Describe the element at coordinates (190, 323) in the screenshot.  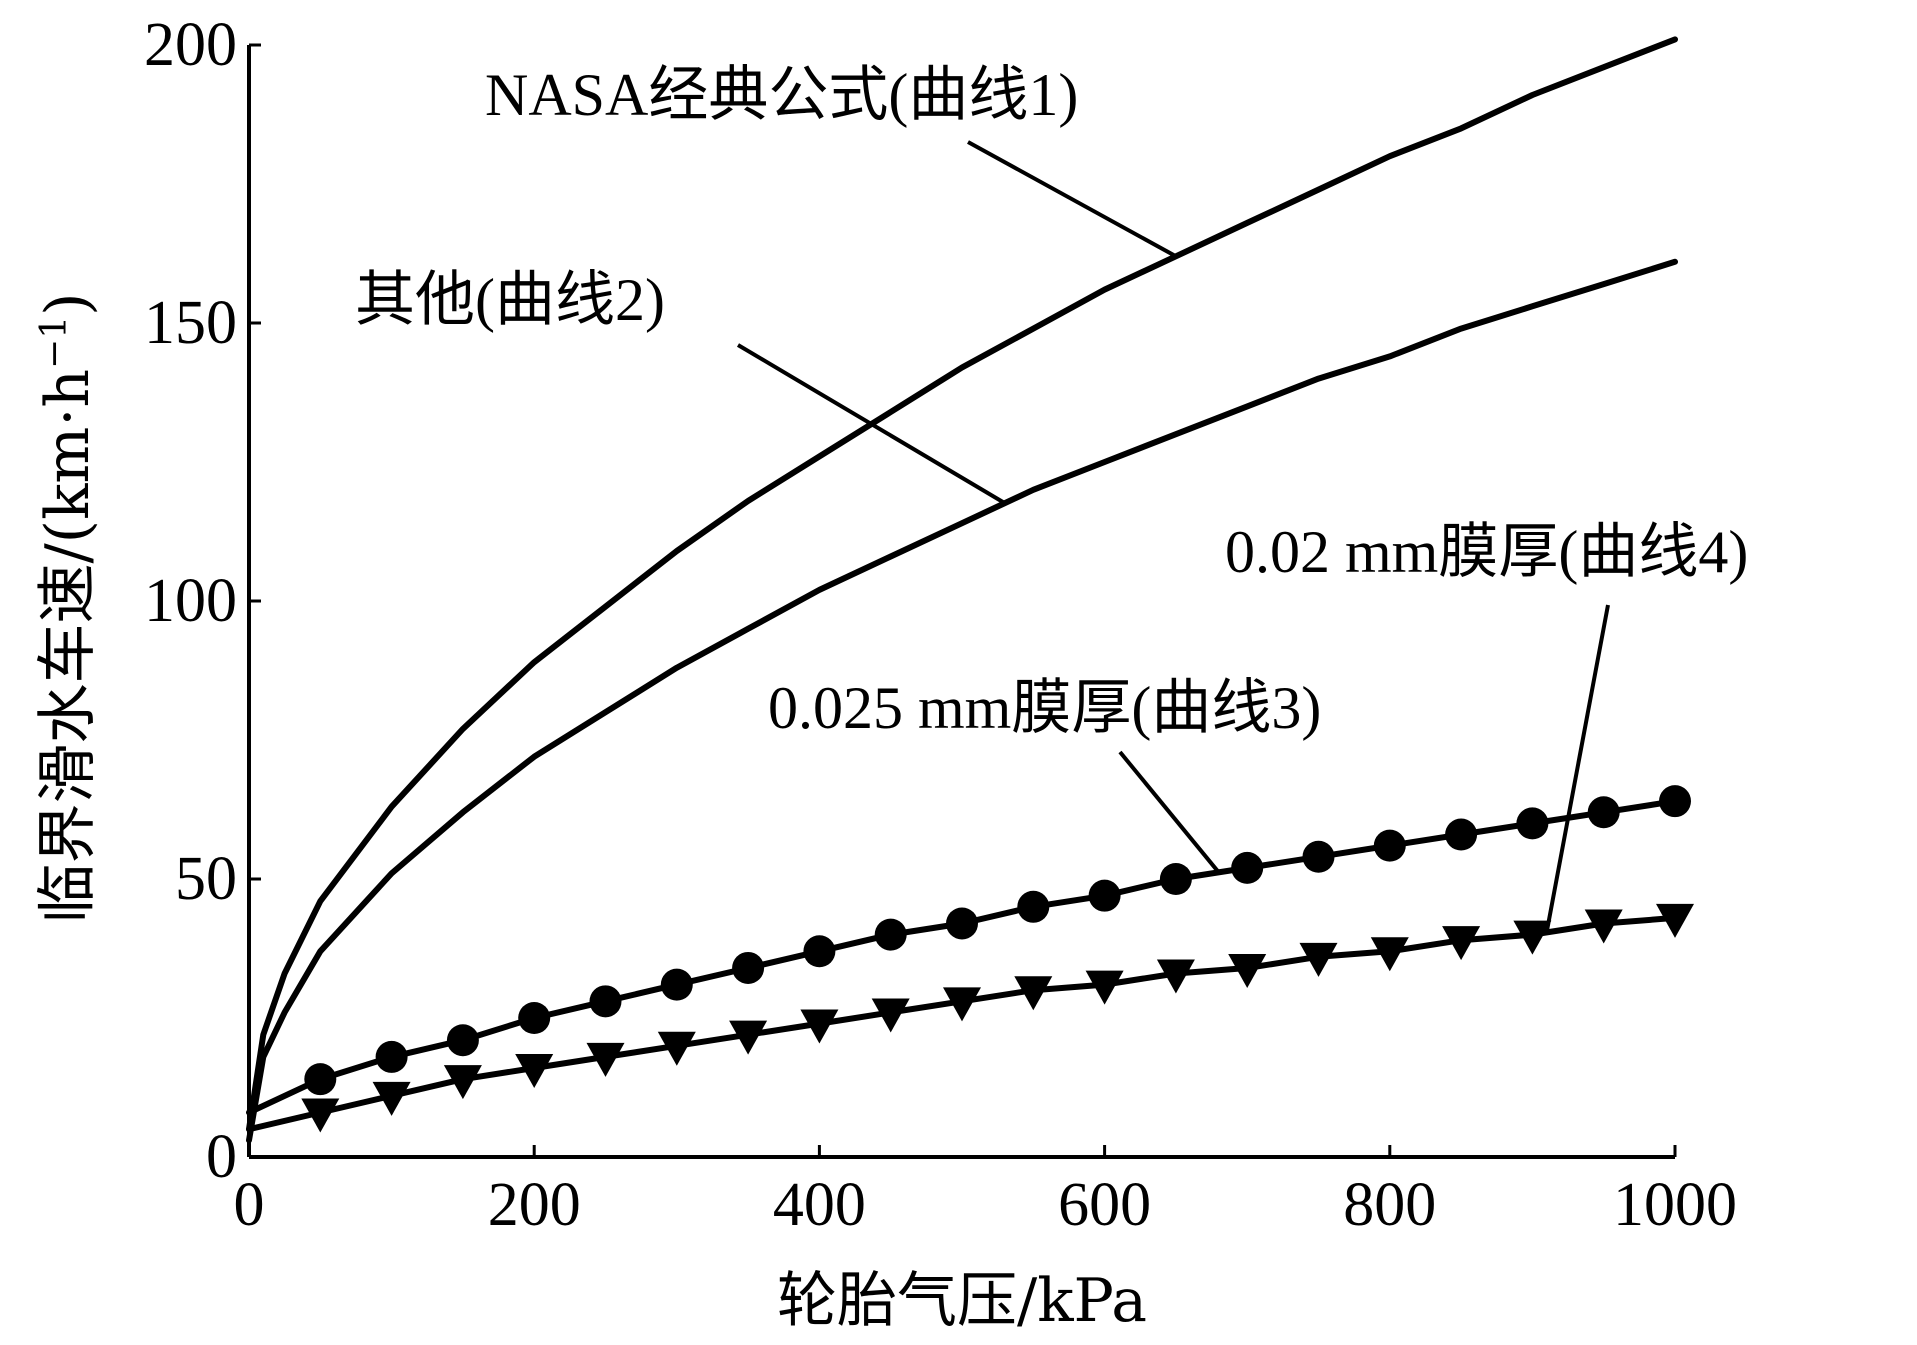
I see `y-tick-label: 150` at that location.